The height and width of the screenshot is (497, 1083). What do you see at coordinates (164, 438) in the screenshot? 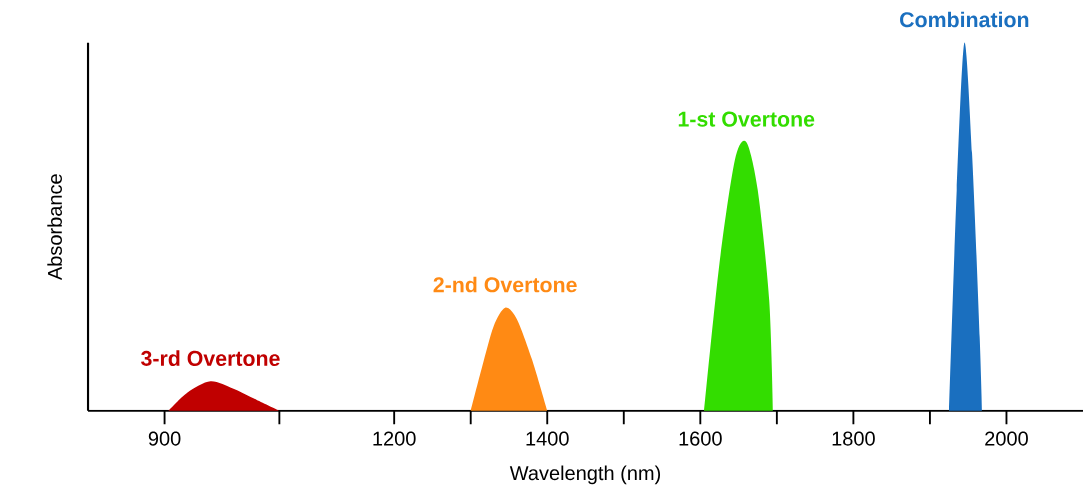
I see `x-tick-label: 900` at bounding box center [164, 438].